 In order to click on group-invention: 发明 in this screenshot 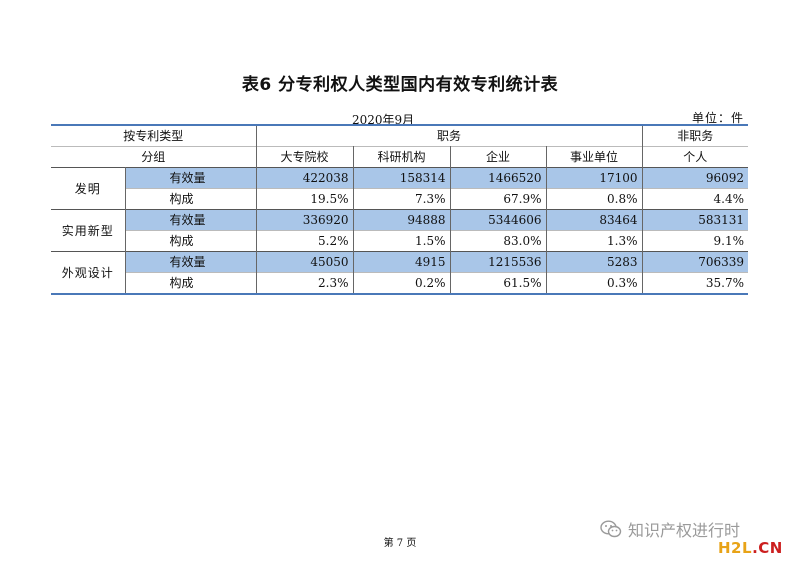, I will do `click(88, 188)`.